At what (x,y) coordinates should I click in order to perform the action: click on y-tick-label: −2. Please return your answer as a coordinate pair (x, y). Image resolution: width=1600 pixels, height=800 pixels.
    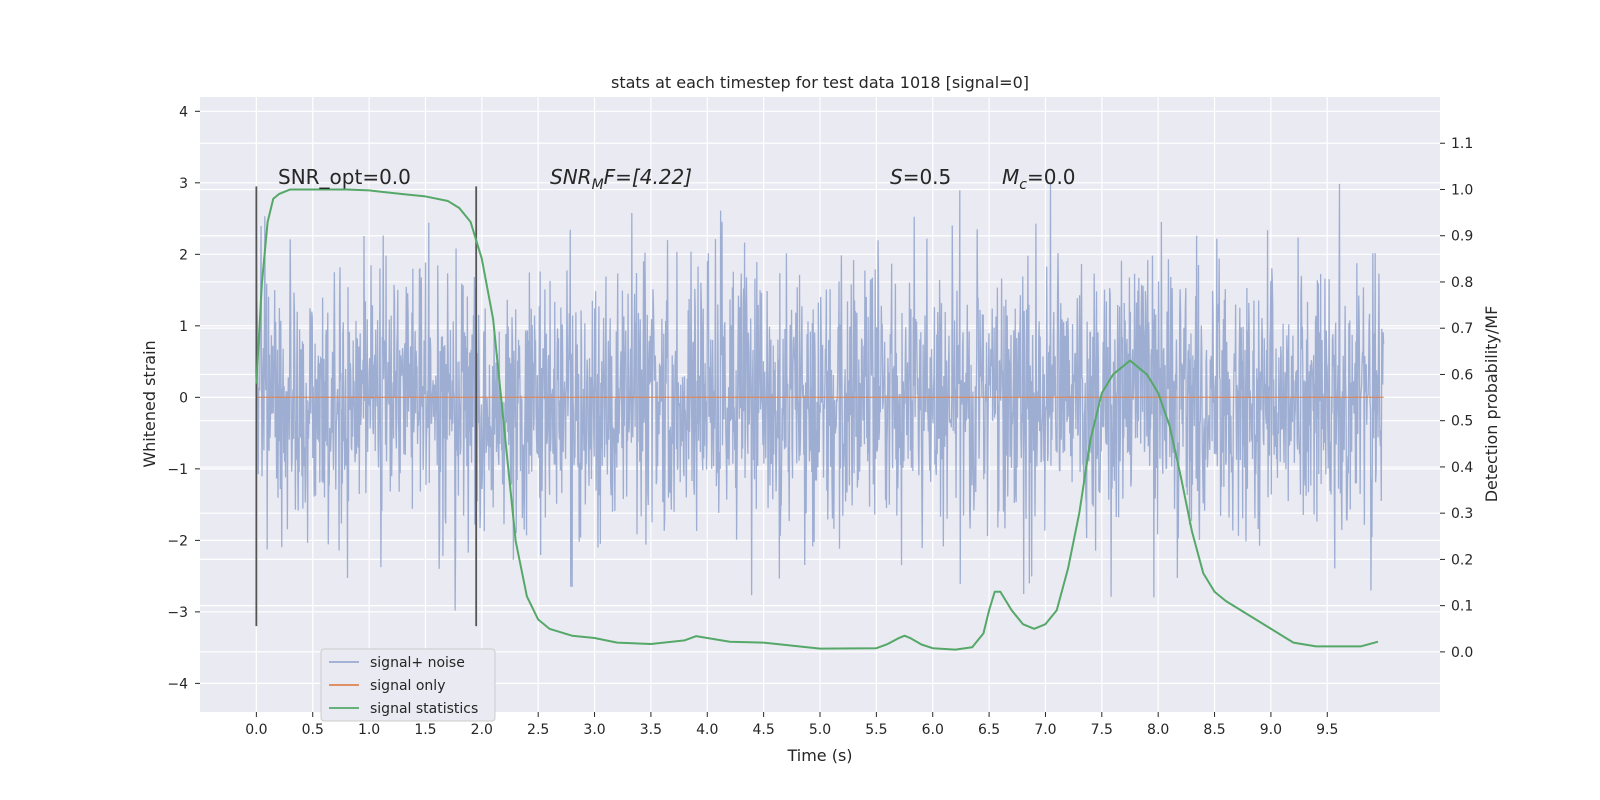
    Looking at the image, I should click on (177, 541).